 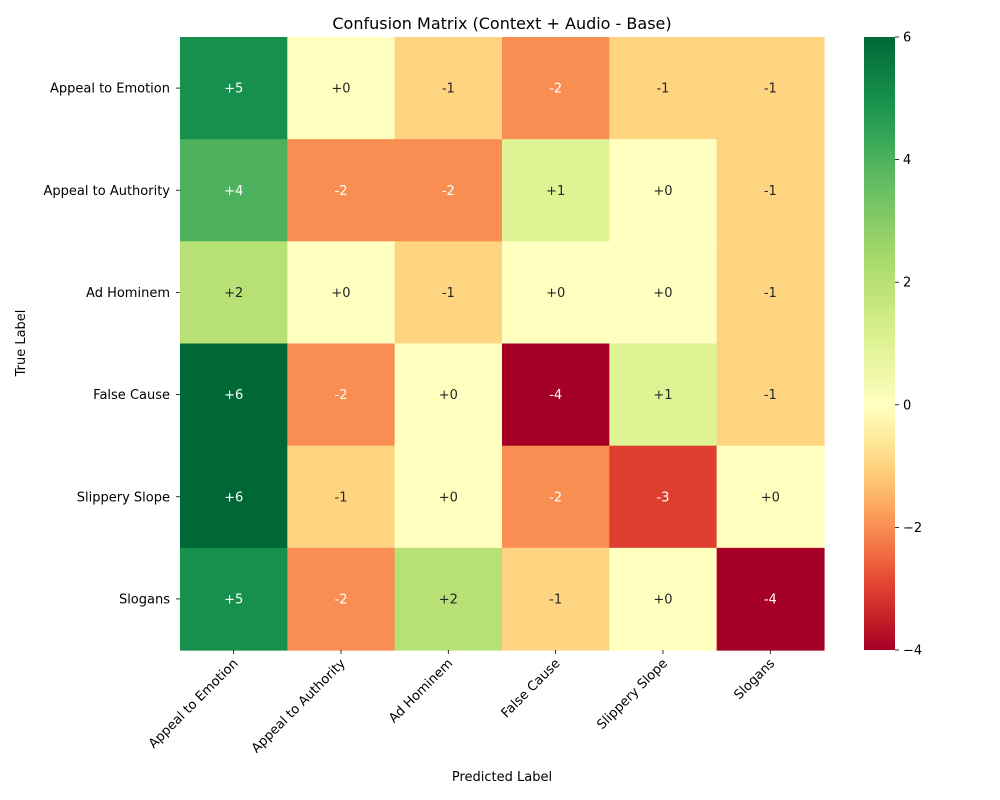 What do you see at coordinates (131, 395) in the screenshot?
I see `y-tick-label: False Cause` at bounding box center [131, 395].